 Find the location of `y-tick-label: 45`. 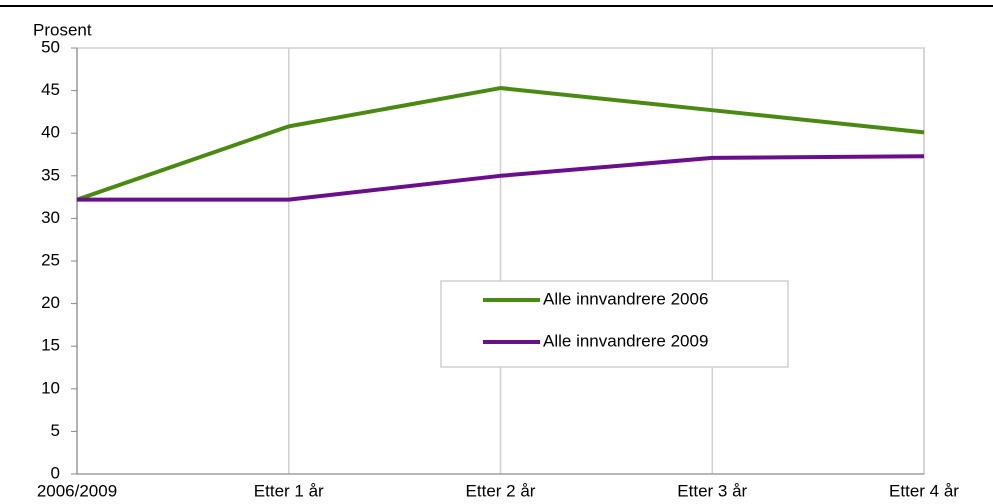

y-tick-label: 45 is located at coordinates (50, 89).